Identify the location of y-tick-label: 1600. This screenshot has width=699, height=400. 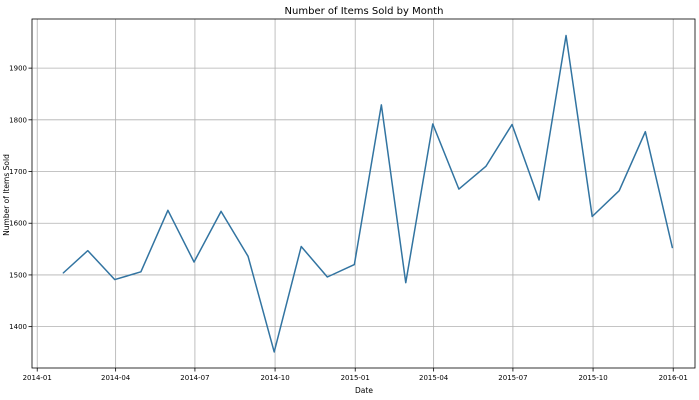
(18, 224).